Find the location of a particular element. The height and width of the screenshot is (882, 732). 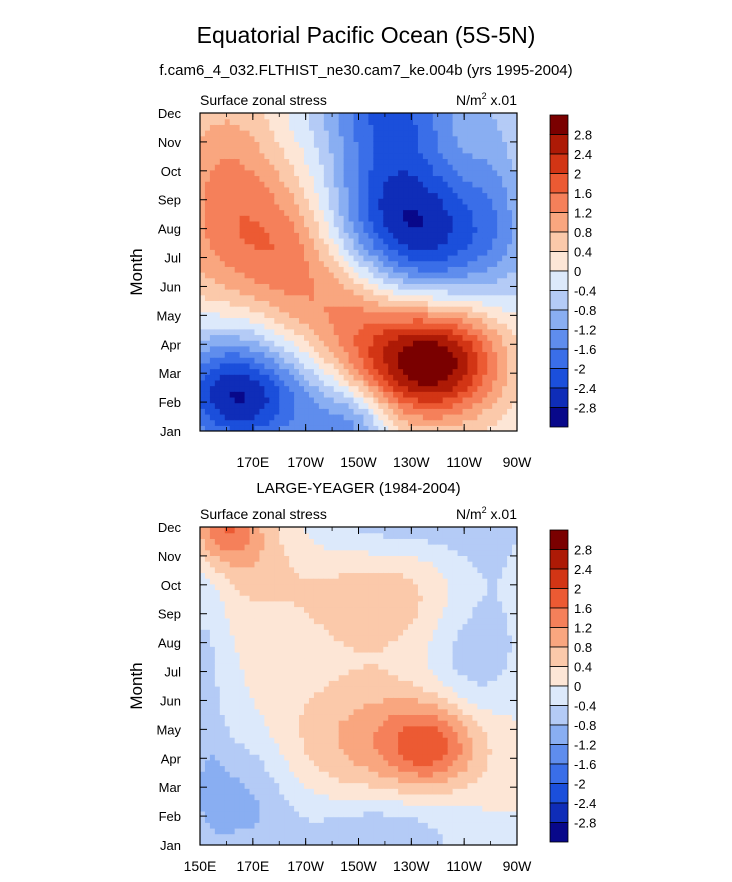

colorbar-swatch is located at coordinates (559, 202).